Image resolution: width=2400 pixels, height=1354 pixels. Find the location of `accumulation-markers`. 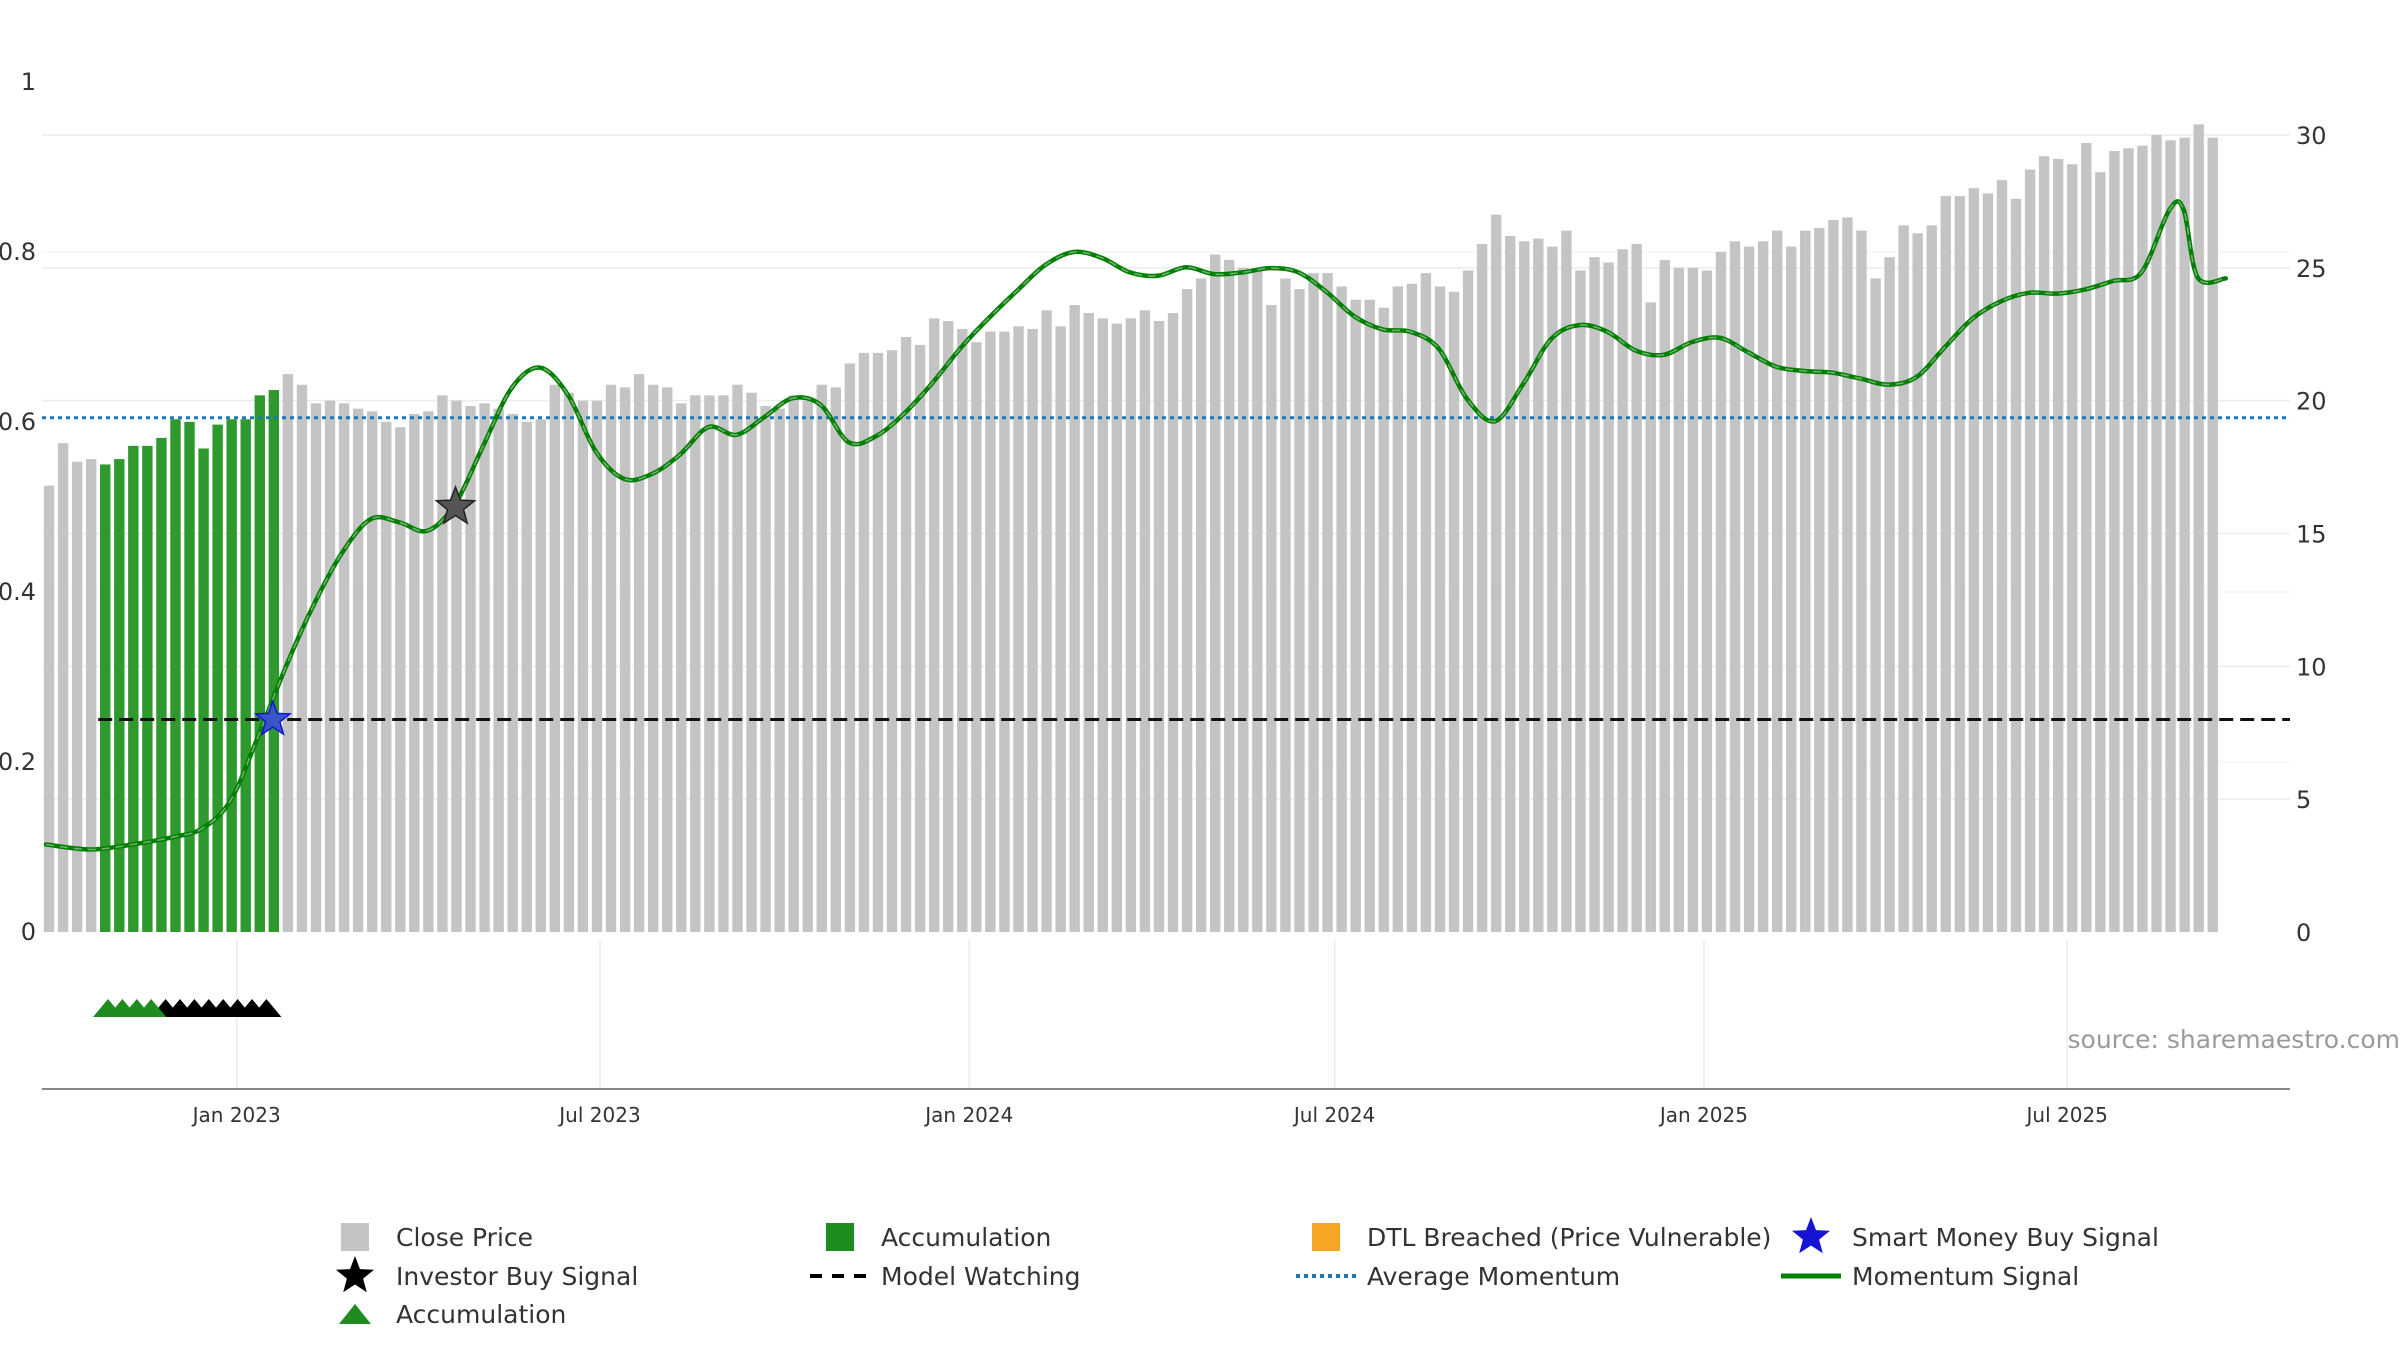

accumulation-markers is located at coordinates (187, 1008).